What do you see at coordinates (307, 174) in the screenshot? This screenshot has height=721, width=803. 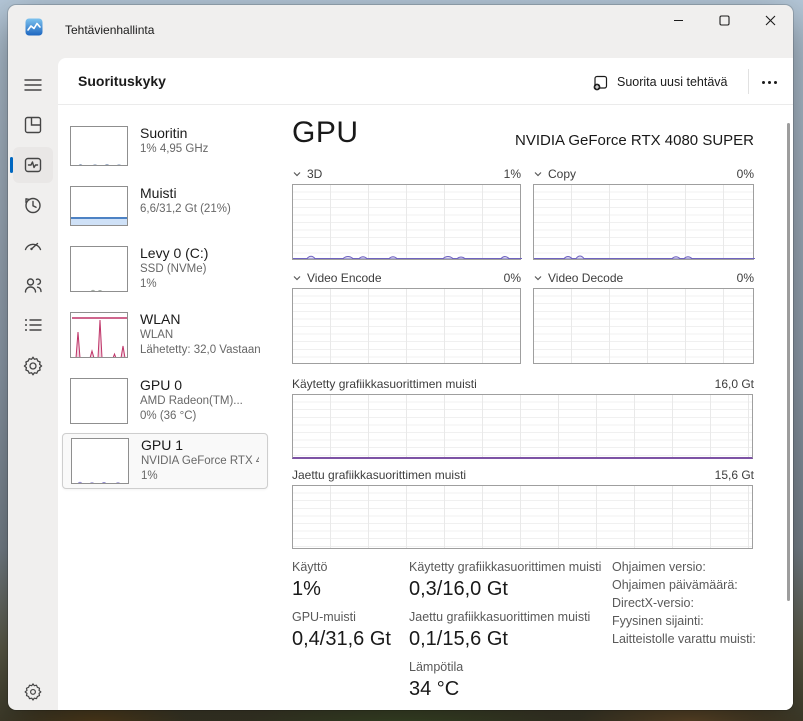 I see `engine-3d-label: 3D` at bounding box center [307, 174].